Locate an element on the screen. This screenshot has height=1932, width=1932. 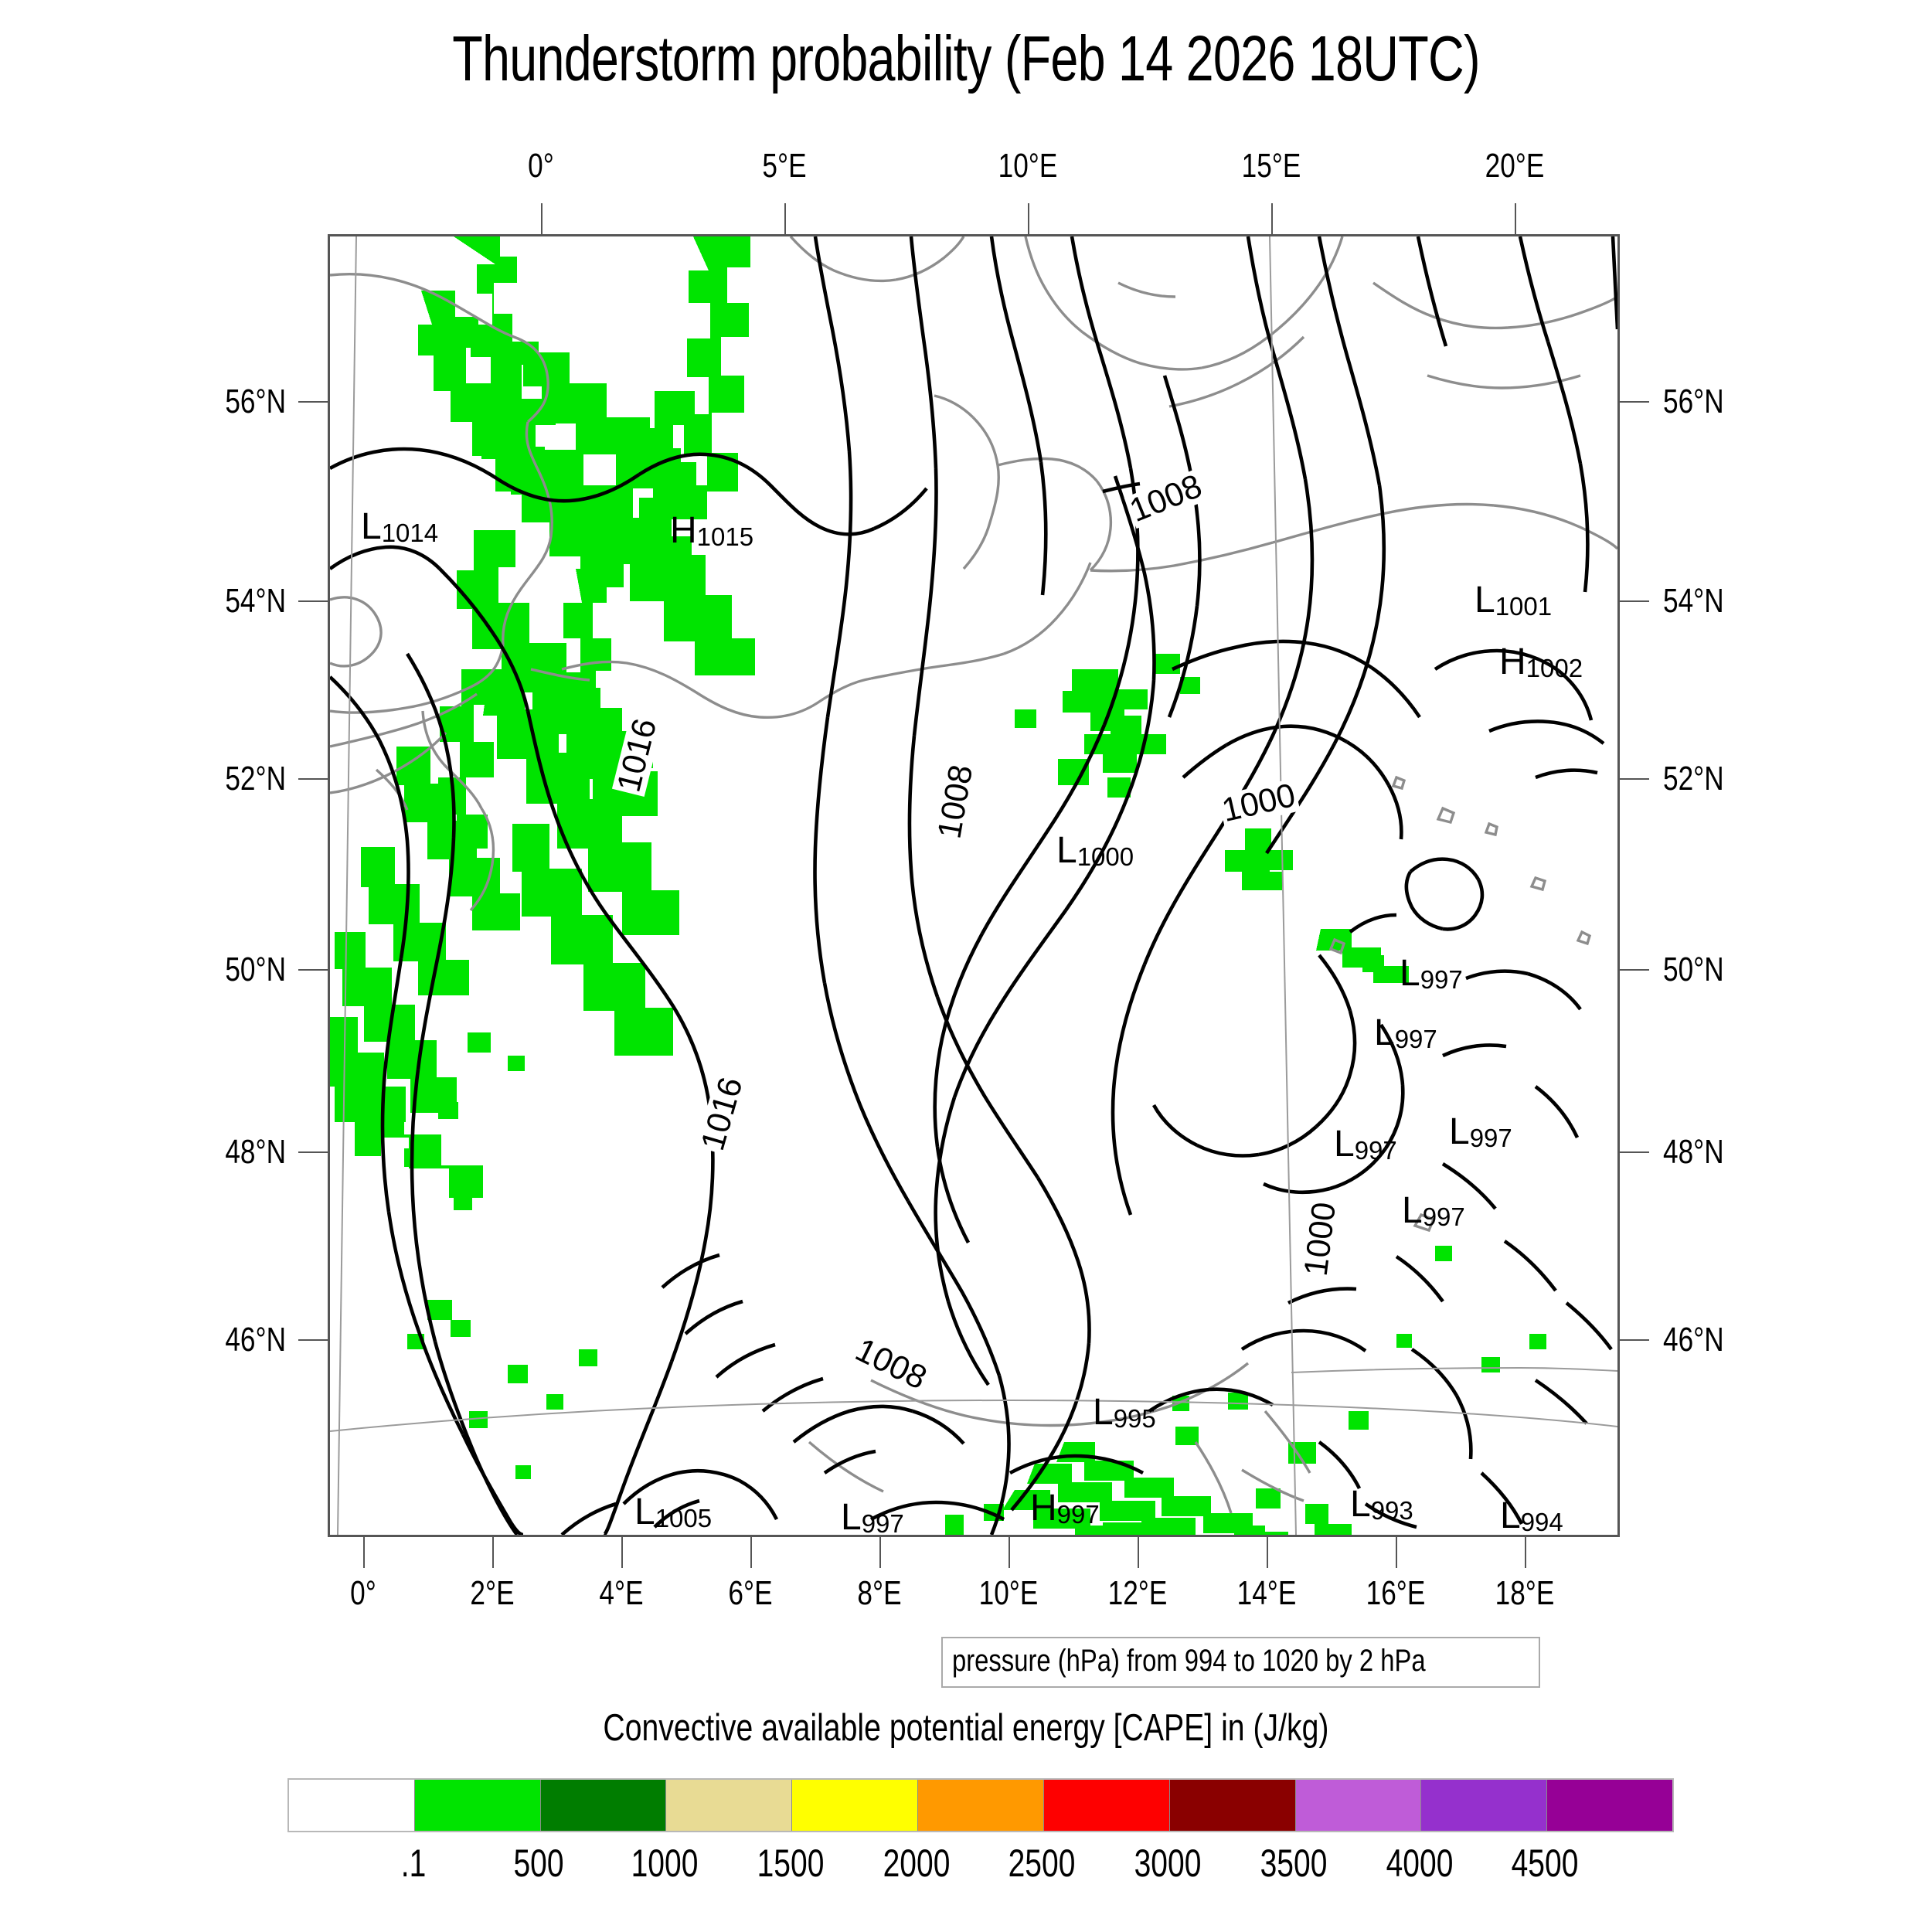
pressure-contour-legend: pressure (hPa) from 994 to 1020 by 2 hPa is located at coordinates (1241, 1662).